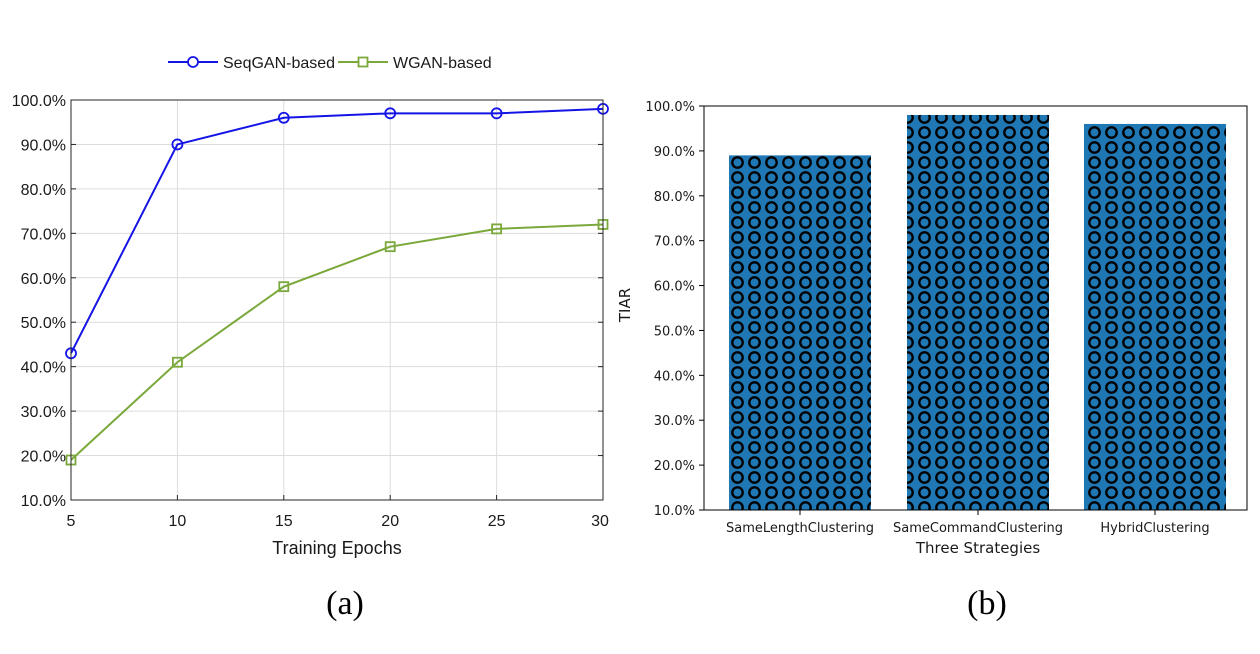  What do you see at coordinates (987, 603) in the screenshot?
I see `panel-b-caption: (b)` at bounding box center [987, 603].